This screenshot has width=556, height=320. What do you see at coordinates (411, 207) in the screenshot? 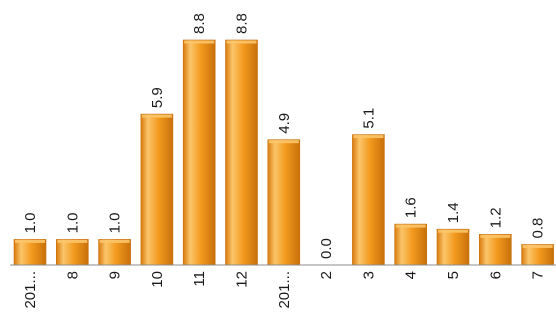
I see `value-label-9: 1.6` at bounding box center [411, 207].